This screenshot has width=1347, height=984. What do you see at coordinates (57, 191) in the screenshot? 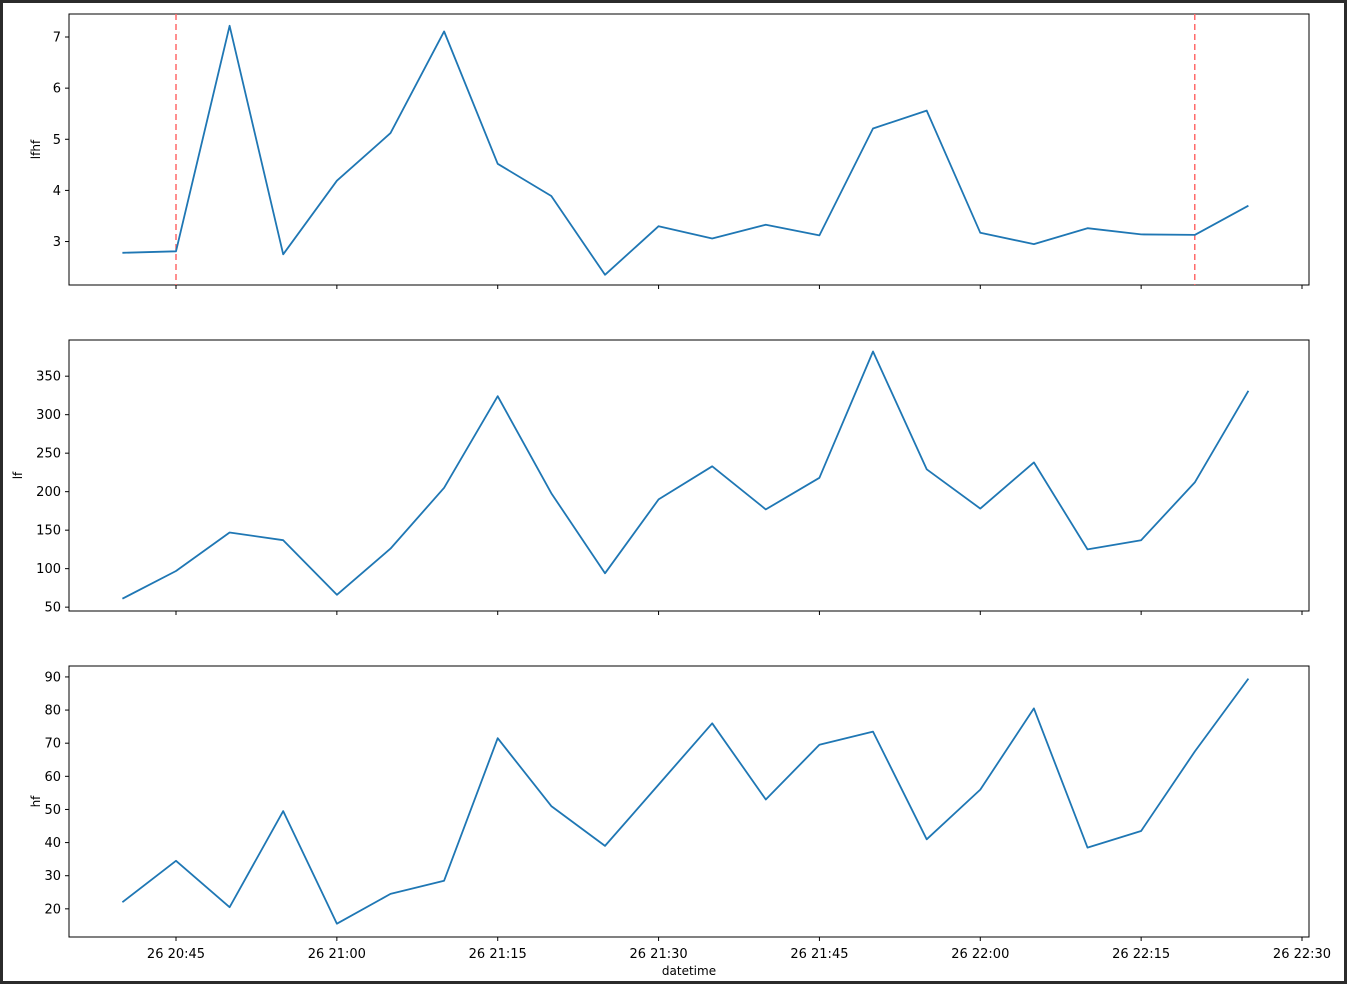
I see `panel-1-ytick-label: 4` at bounding box center [57, 191].